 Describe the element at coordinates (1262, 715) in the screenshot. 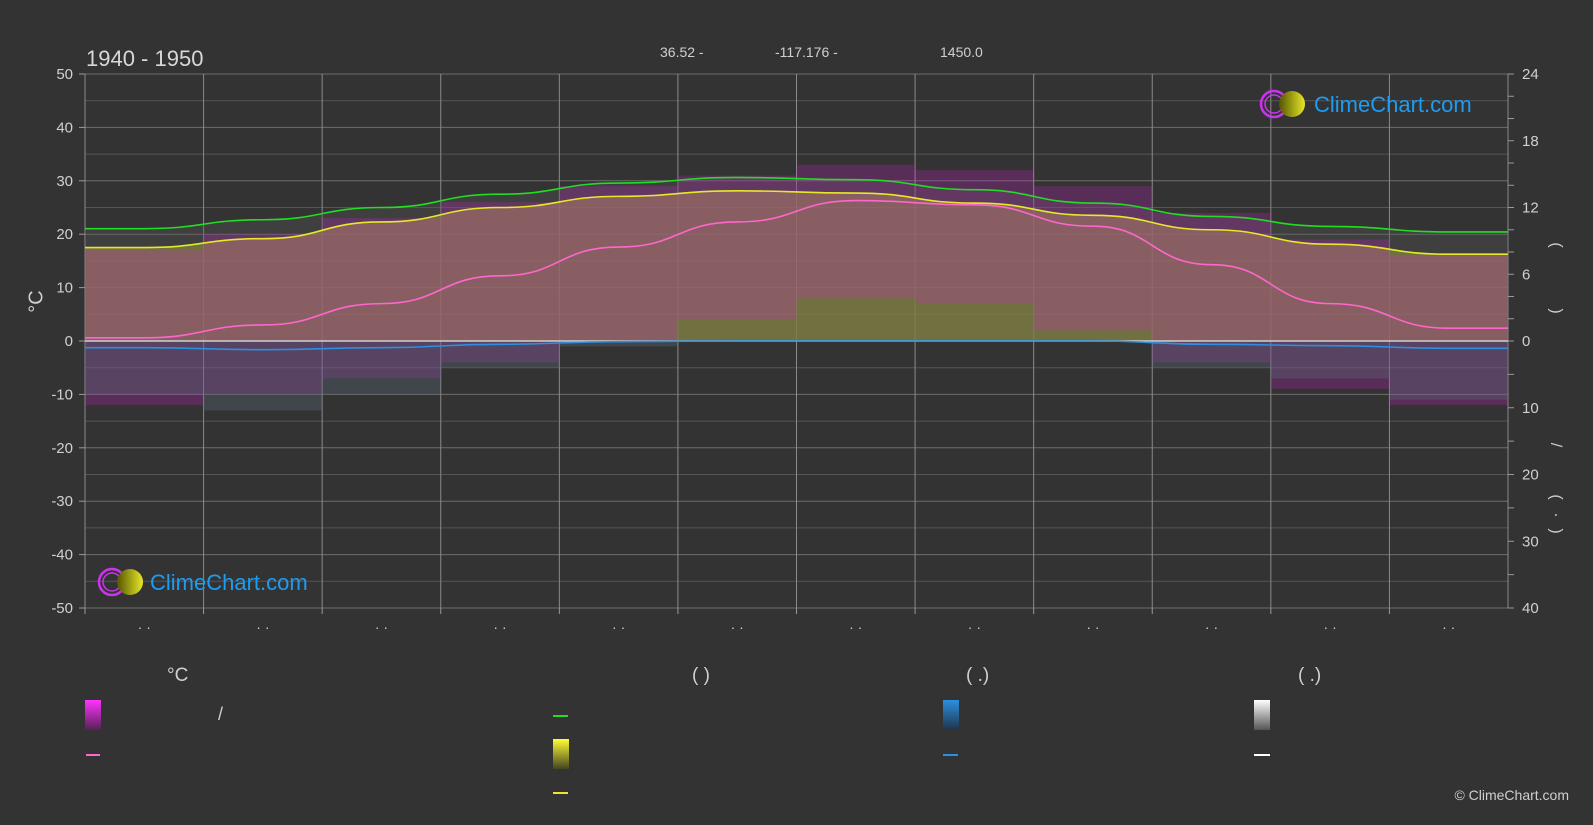

I see `legend-snow-swatch` at that location.